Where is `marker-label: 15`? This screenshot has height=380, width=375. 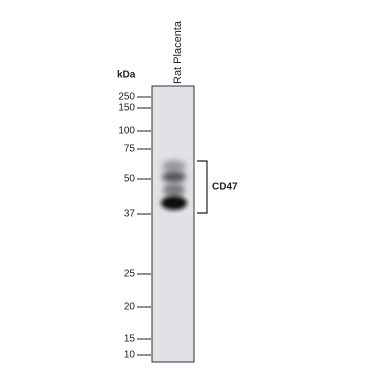
marker-label: 15 is located at coordinates (130, 339).